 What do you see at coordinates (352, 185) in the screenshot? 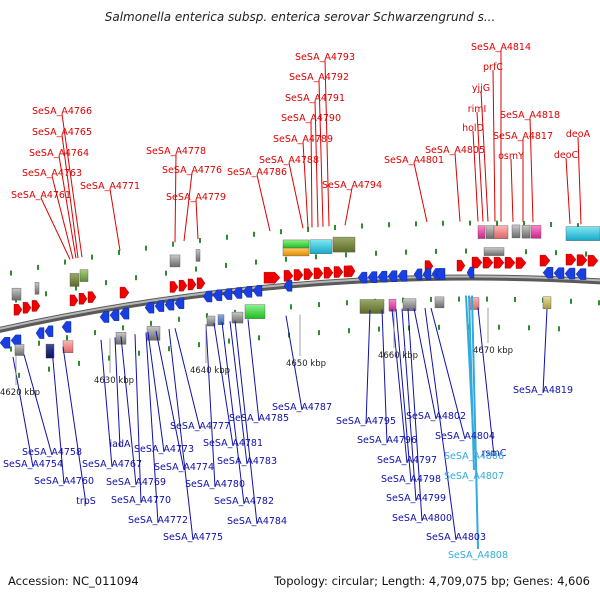
I see `forward-gene-label: SeSA_A4794` at bounding box center [352, 185].